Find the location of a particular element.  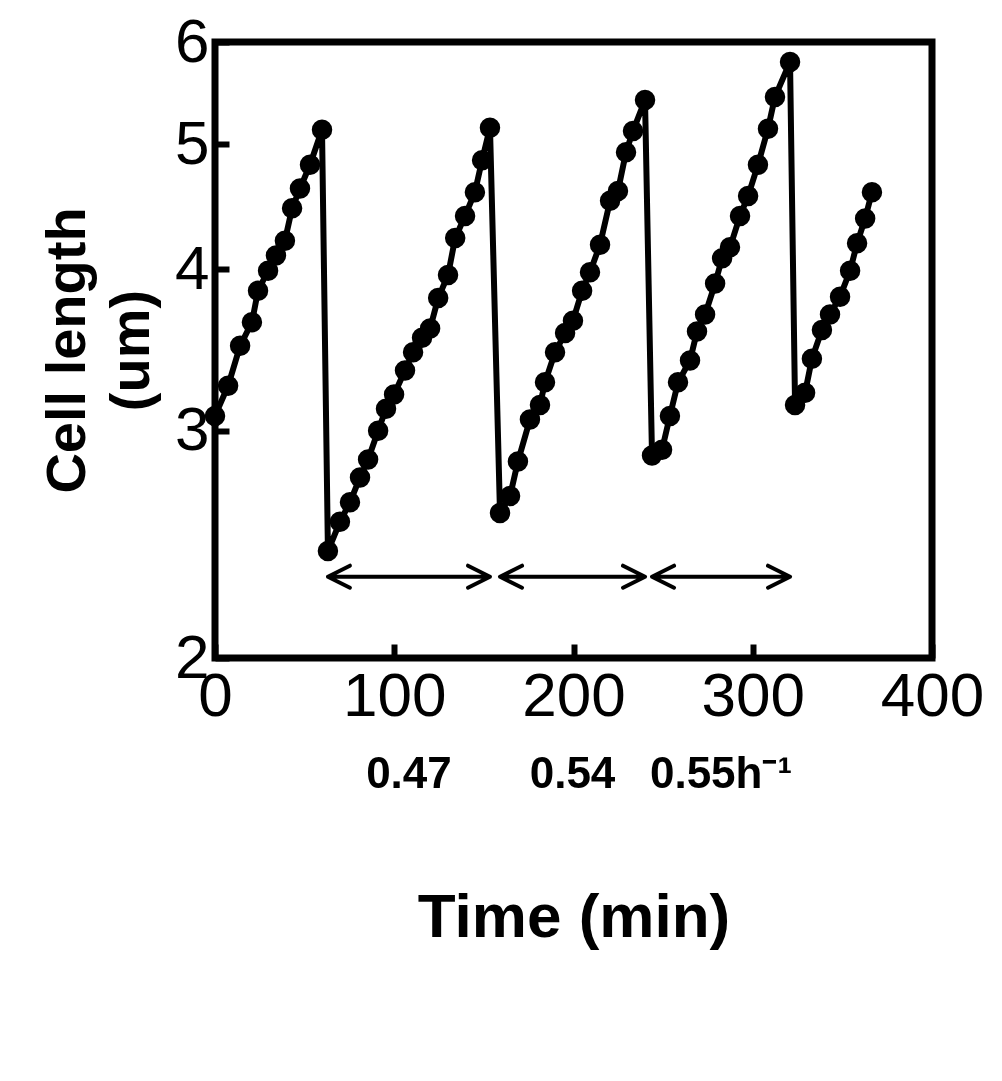

x-tick-label: 300 is located at coordinates (753, 694).